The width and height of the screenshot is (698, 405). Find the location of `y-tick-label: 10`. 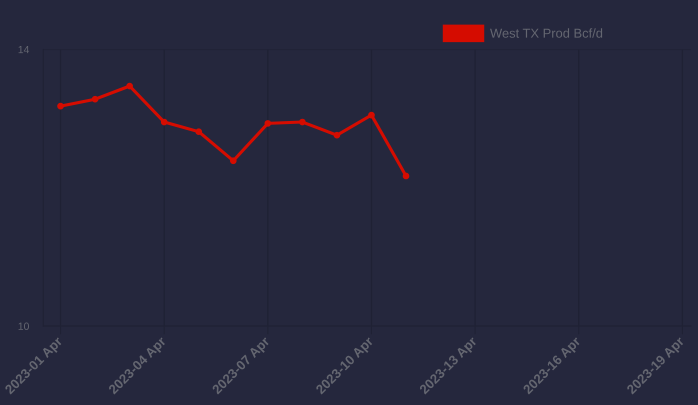

y-tick-label: 10 is located at coordinates (23, 326).